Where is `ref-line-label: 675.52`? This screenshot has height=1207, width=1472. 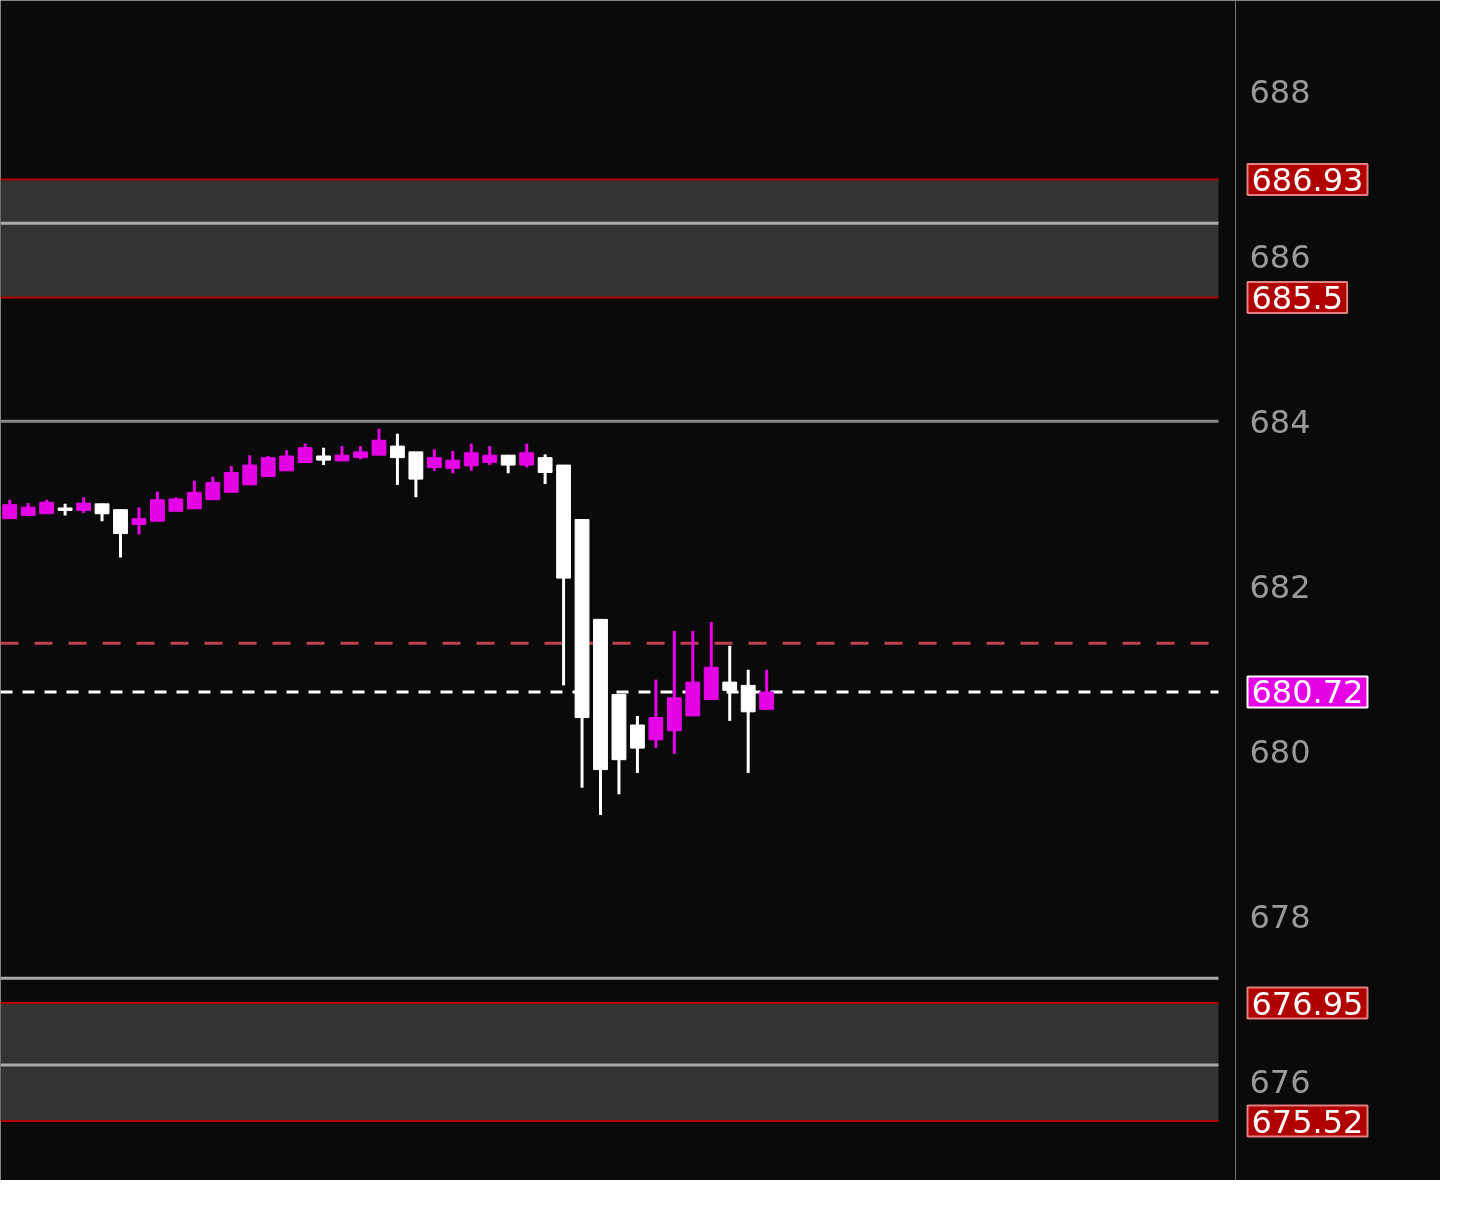
ref-line-label: 675.52 is located at coordinates (1307, 1121).